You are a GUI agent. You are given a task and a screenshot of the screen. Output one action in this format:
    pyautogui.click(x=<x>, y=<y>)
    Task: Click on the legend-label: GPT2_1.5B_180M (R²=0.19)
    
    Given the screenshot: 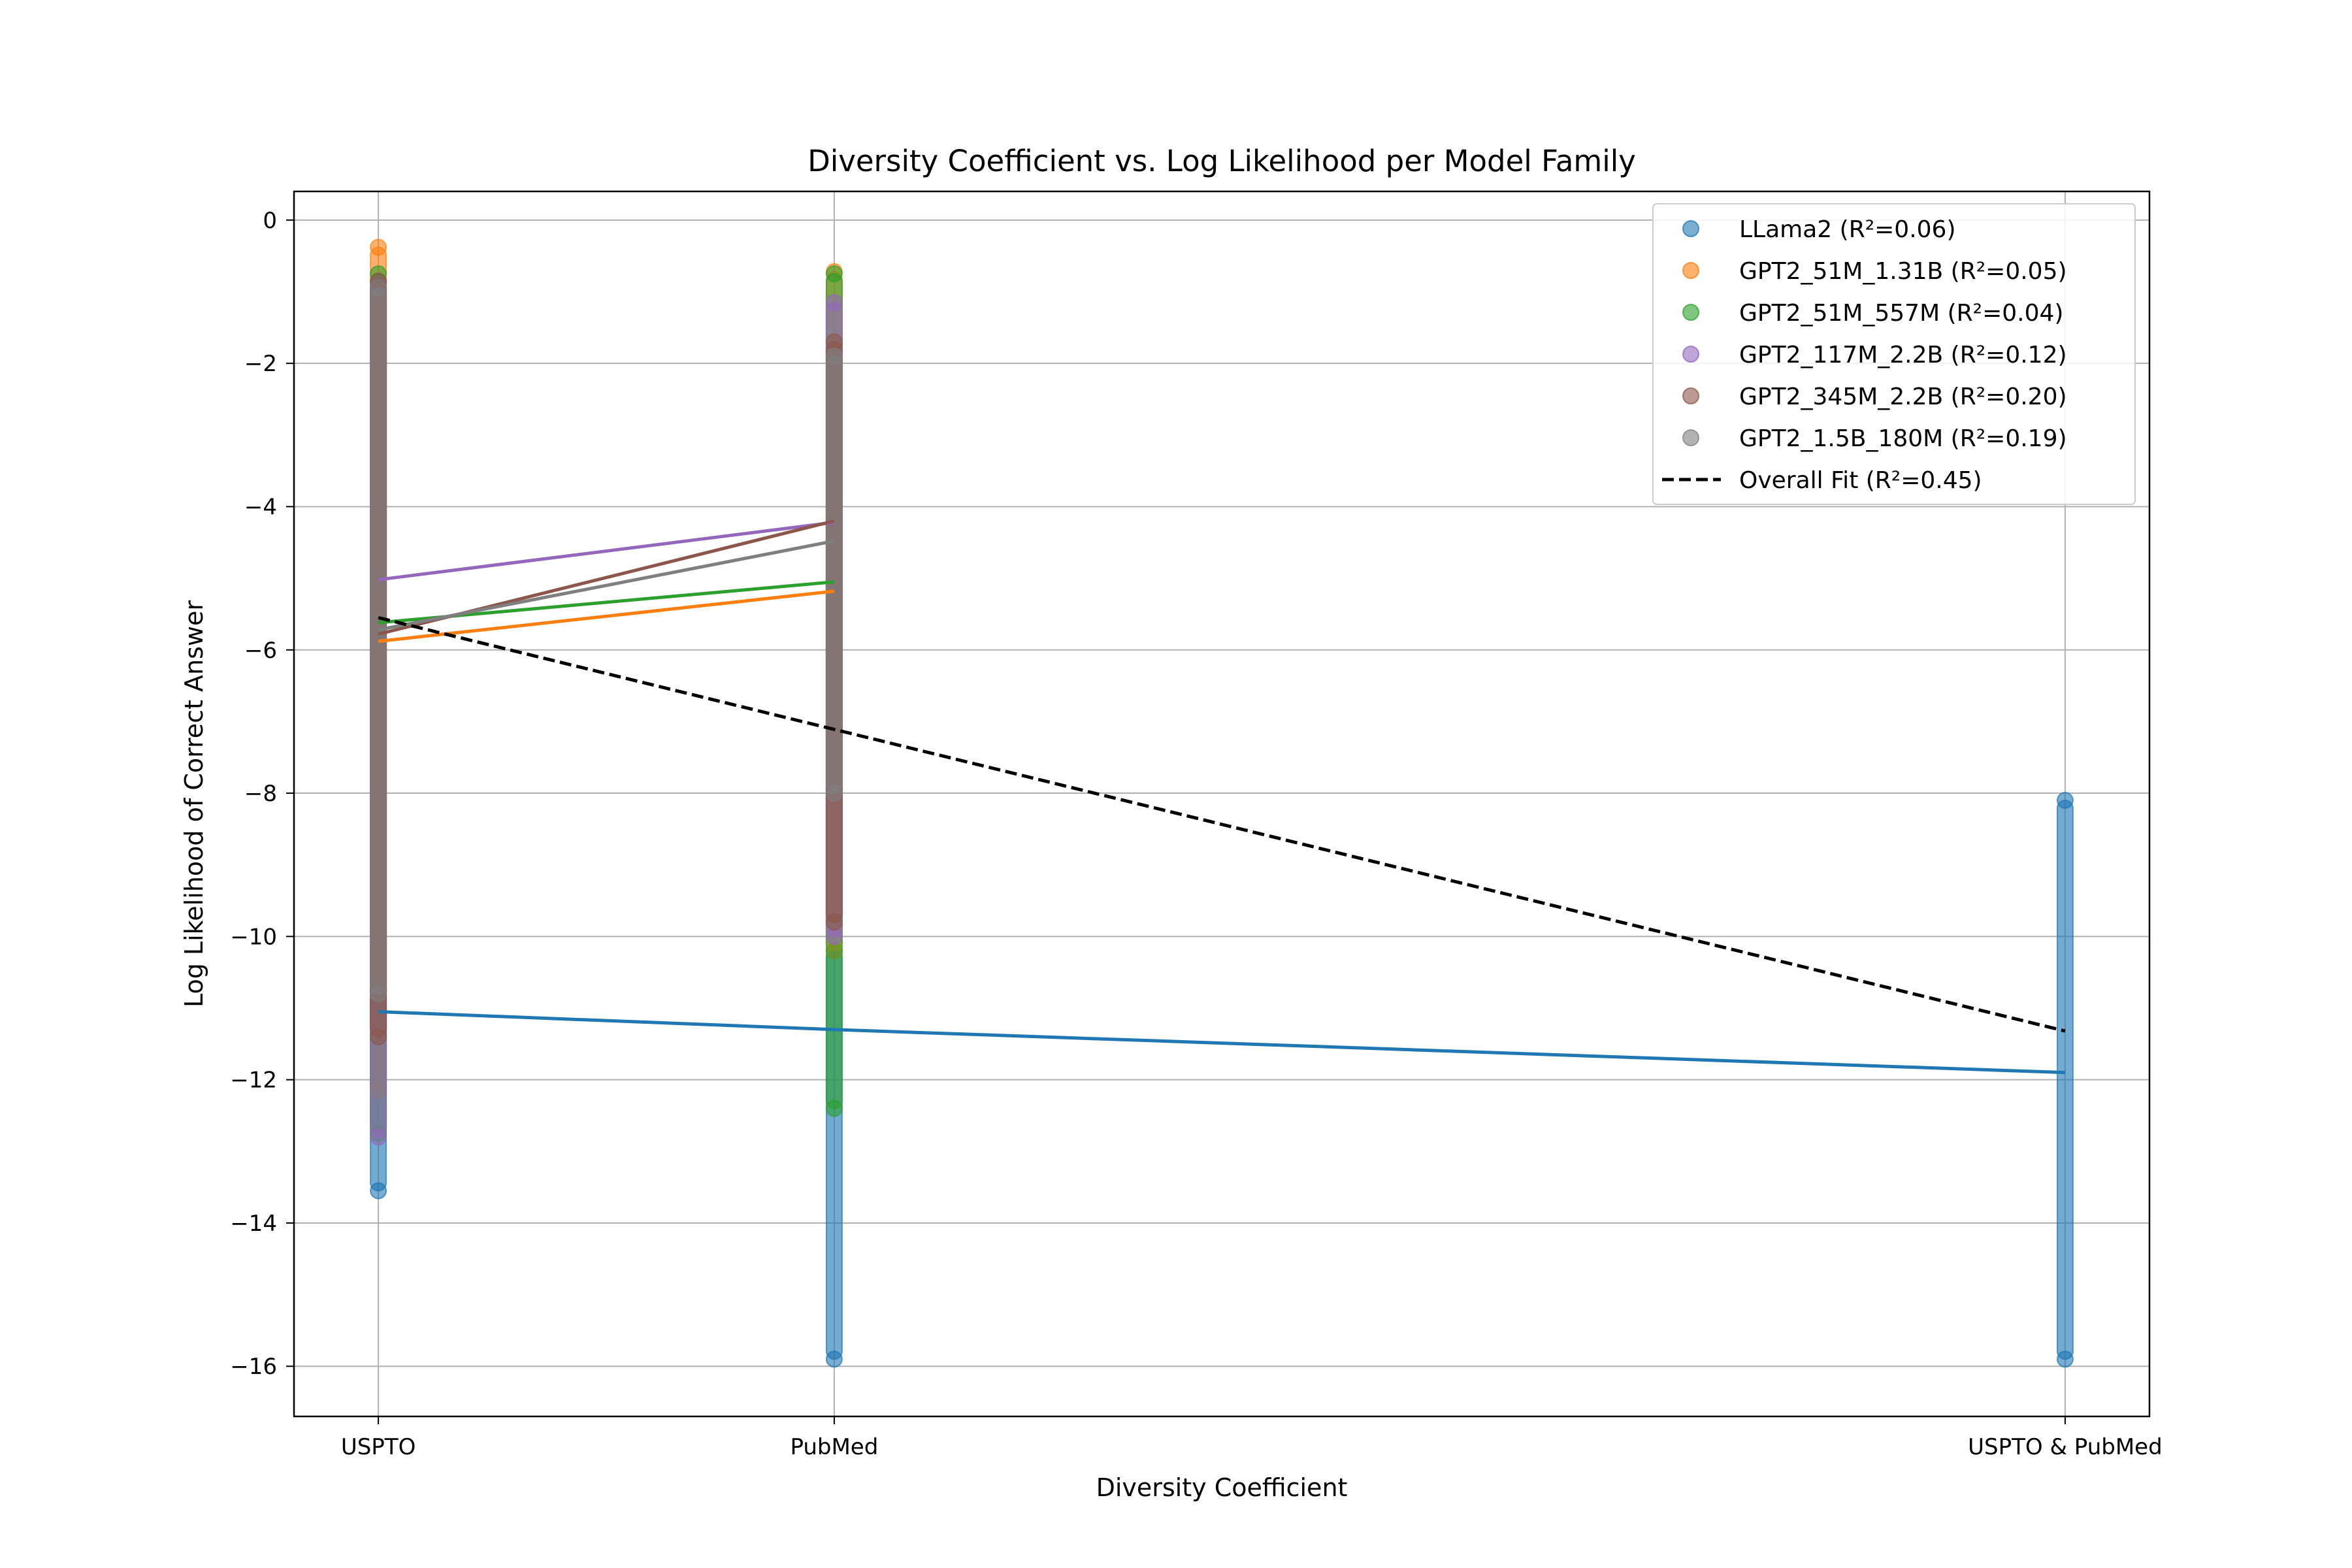 What is the action you would take?
    pyautogui.click(x=1903, y=438)
    